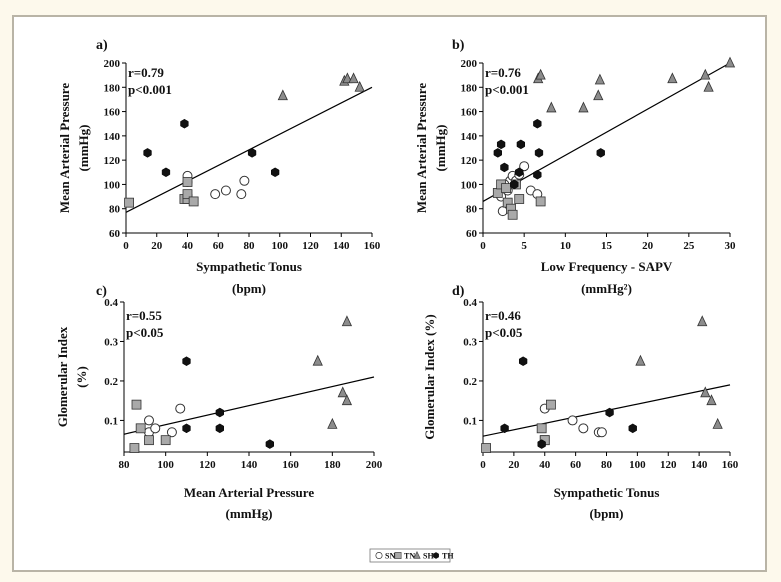 The width and height of the screenshot is (781, 582). What do you see at coordinates (731, 246) in the screenshot?
I see `panel-1-x-tick-label: 30` at bounding box center [731, 246].